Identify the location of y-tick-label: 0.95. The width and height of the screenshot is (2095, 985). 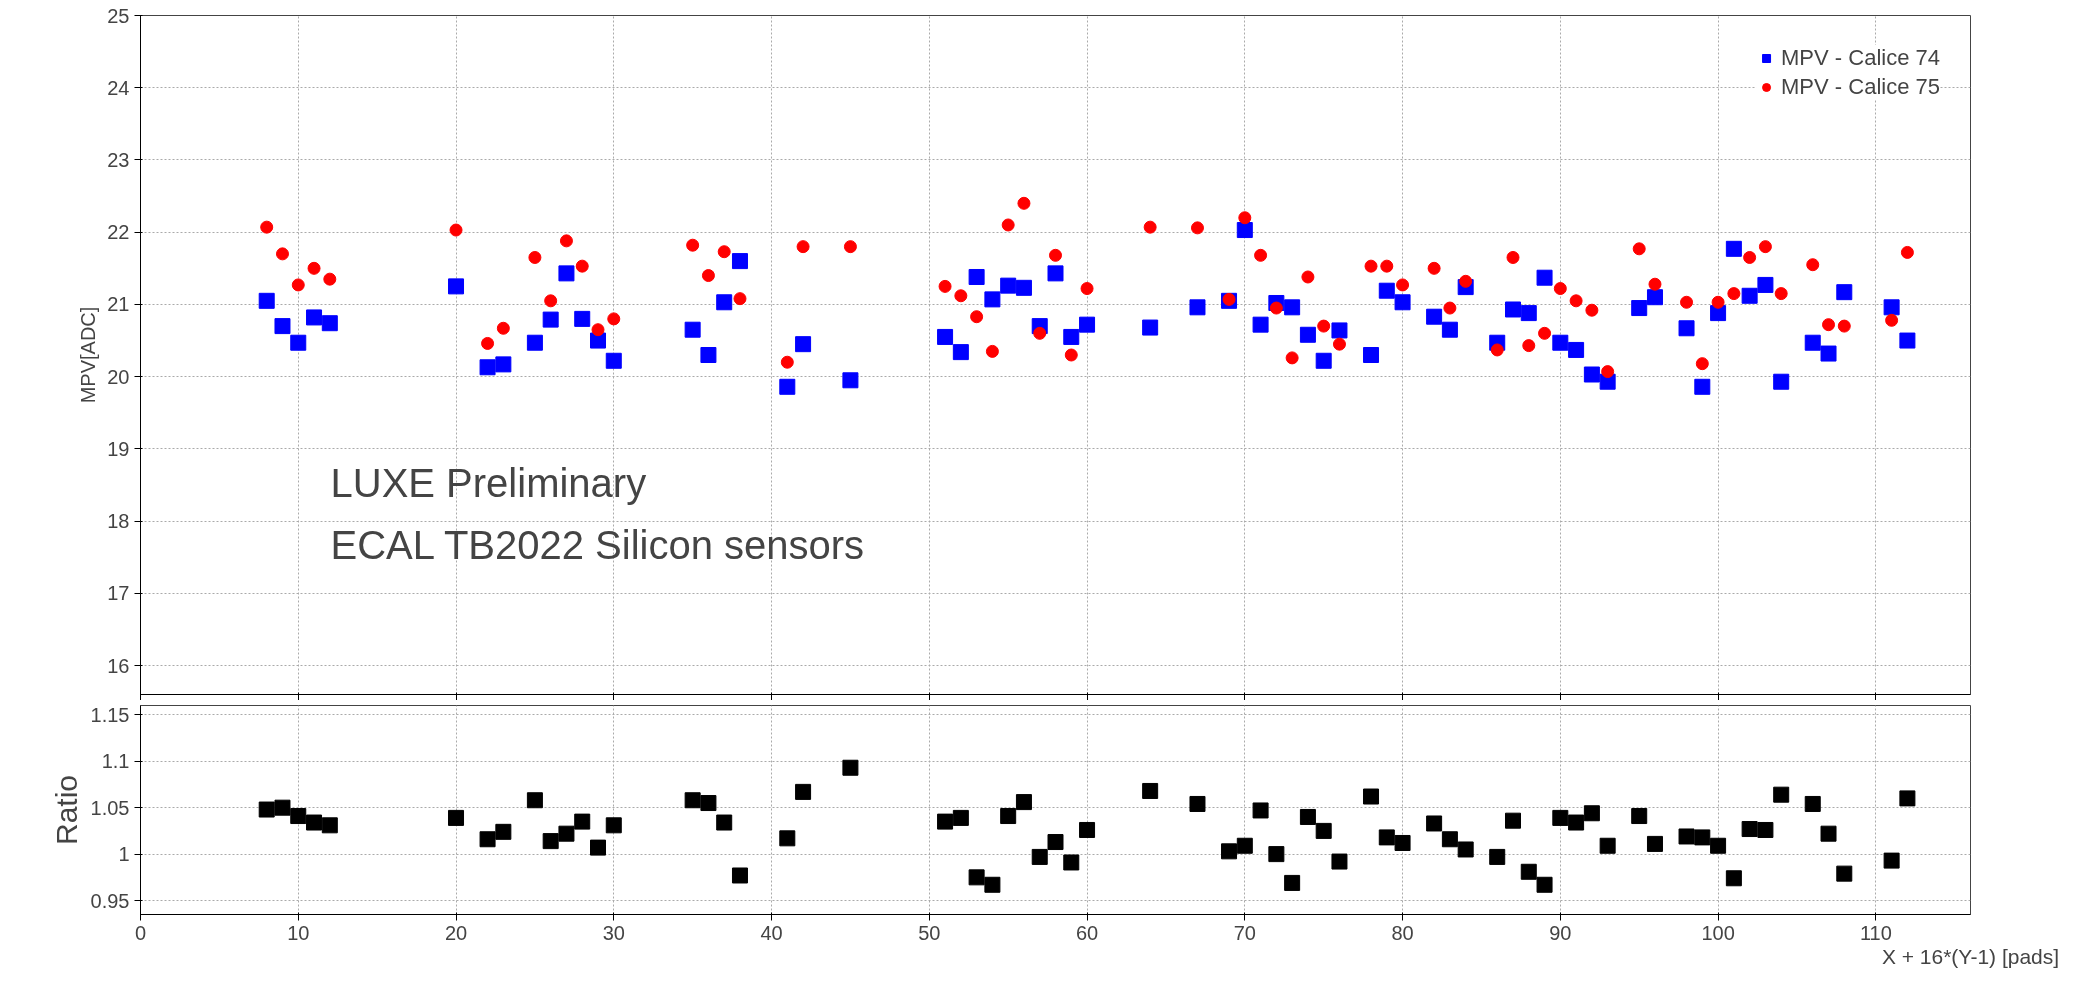
(110, 900).